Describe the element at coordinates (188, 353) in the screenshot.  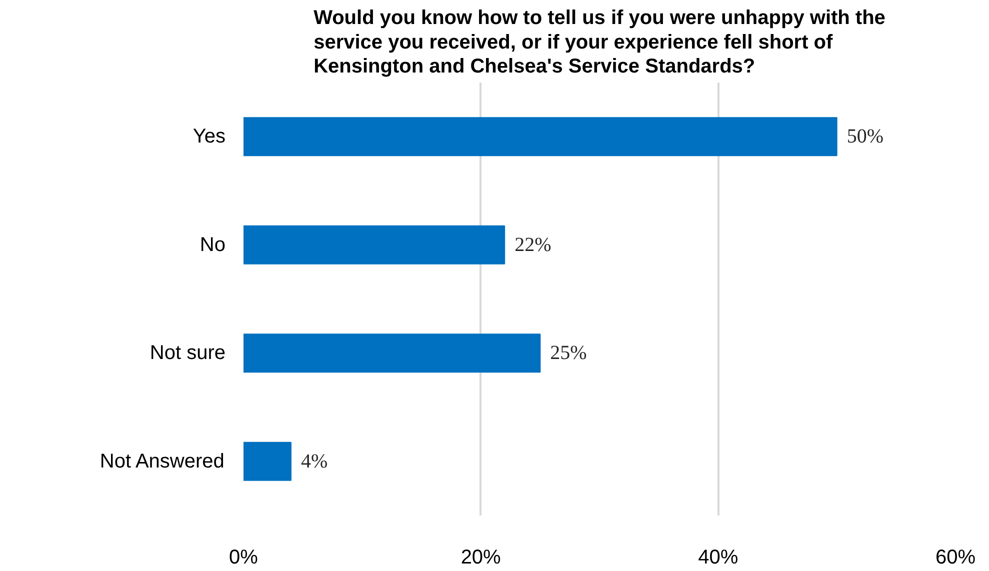
I see `y-tick-label: Not sure` at that location.